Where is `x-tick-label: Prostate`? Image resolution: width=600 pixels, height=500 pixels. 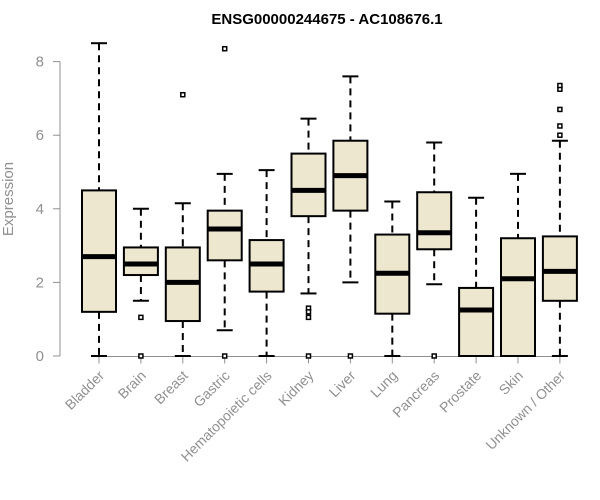
x-tick-label: Prostate is located at coordinates (460, 391).